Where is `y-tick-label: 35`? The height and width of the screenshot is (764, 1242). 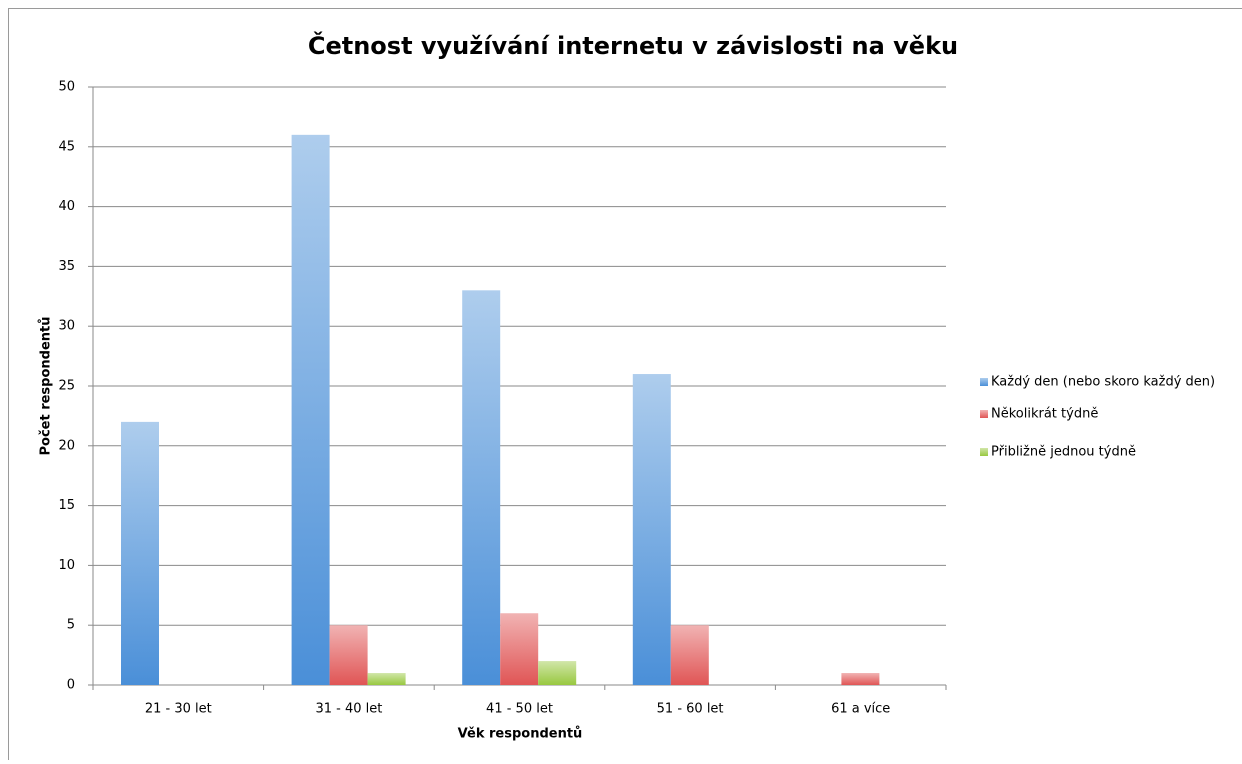 y-tick-label: 35 is located at coordinates (66, 266).